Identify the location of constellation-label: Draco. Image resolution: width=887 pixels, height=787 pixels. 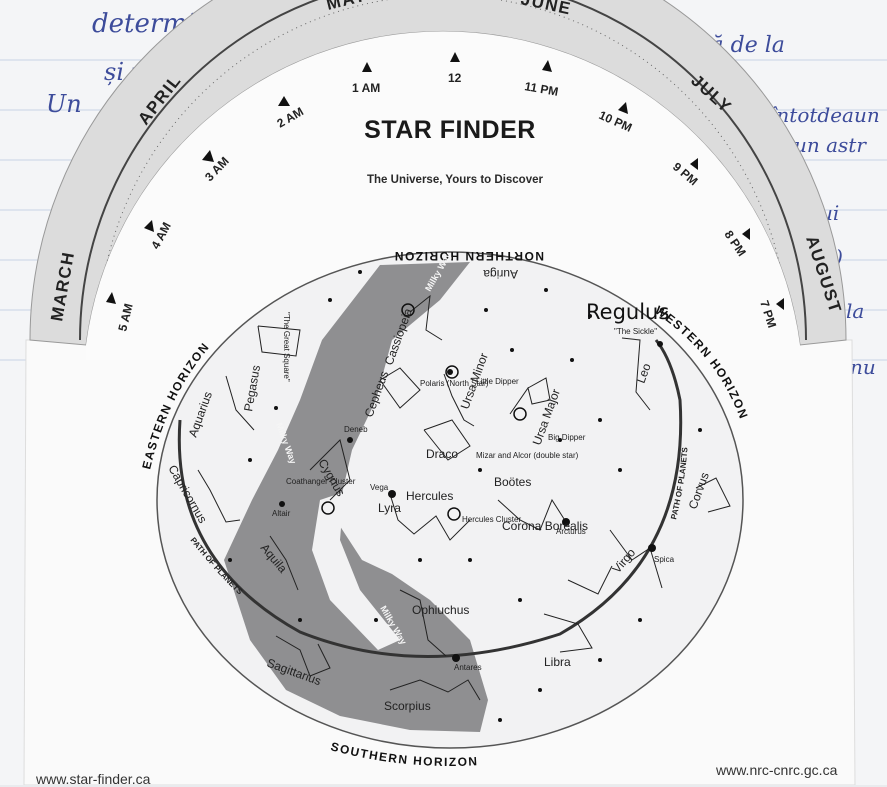
(442, 454).